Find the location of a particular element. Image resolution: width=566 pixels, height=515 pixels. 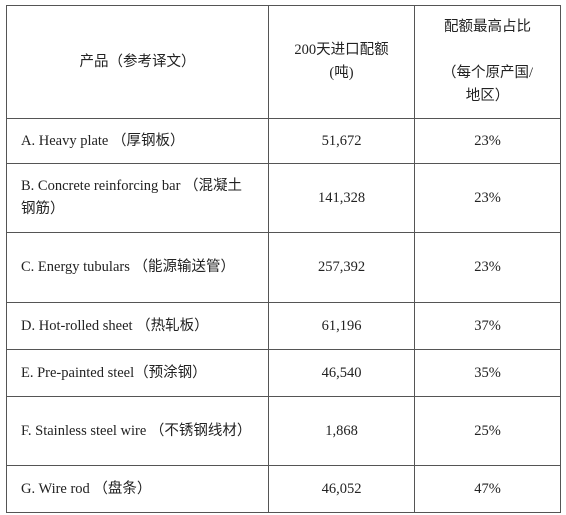

table-cell: 25% is located at coordinates (487, 431).